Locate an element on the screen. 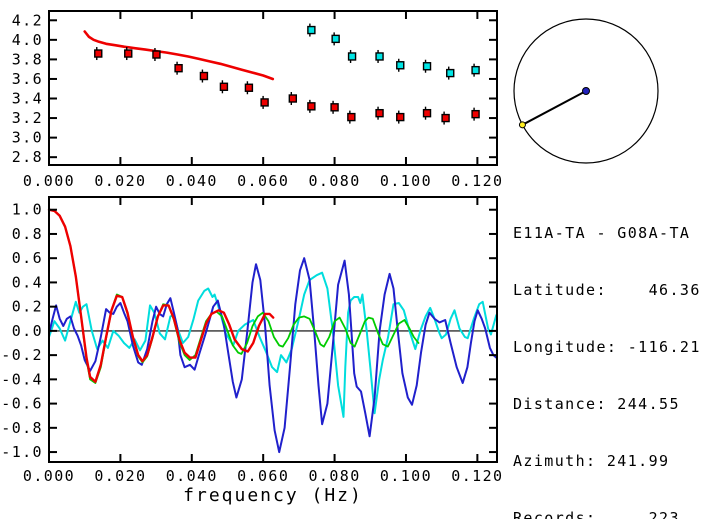 Image resolution: width=702 pixels, height=519 pixels. azimuth-circle is located at coordinates (586, 91).